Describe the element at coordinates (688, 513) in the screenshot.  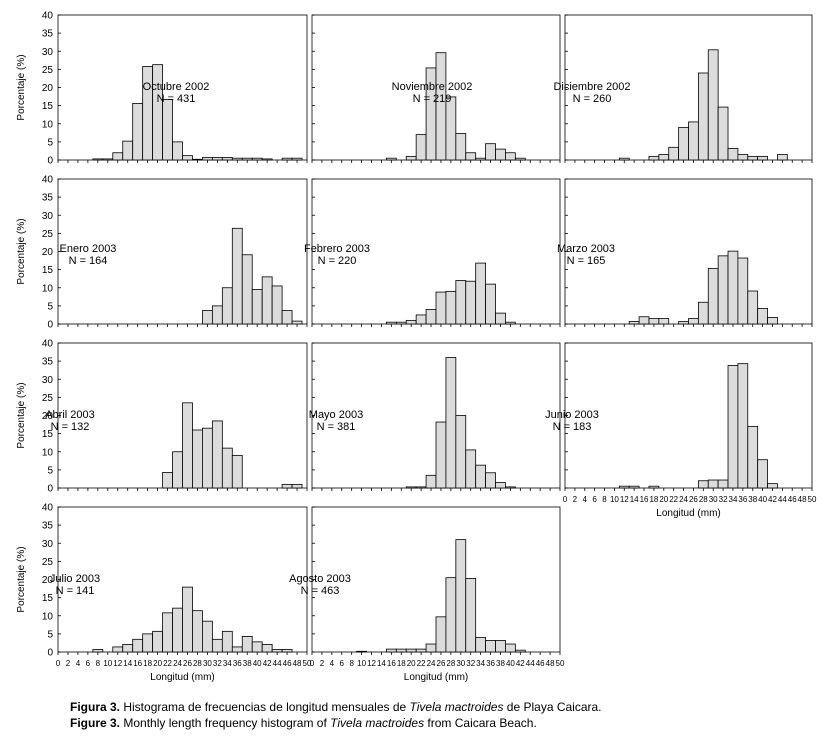
I see `x-axis-label: Longitud (mm)` at that location.